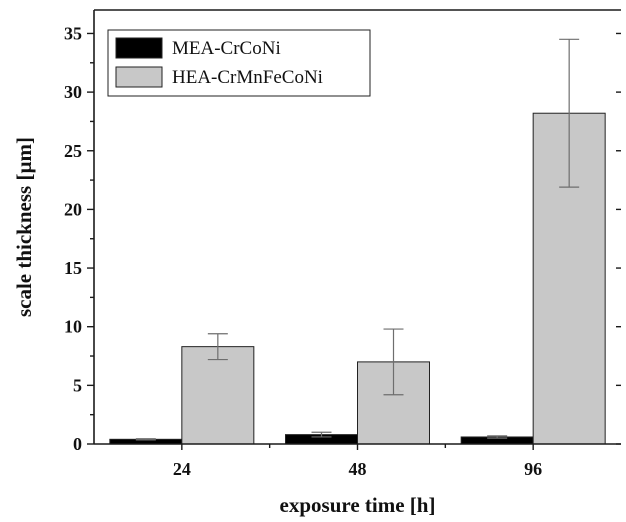  I want to click on error-bar-hea-96h, so click(569, 113).